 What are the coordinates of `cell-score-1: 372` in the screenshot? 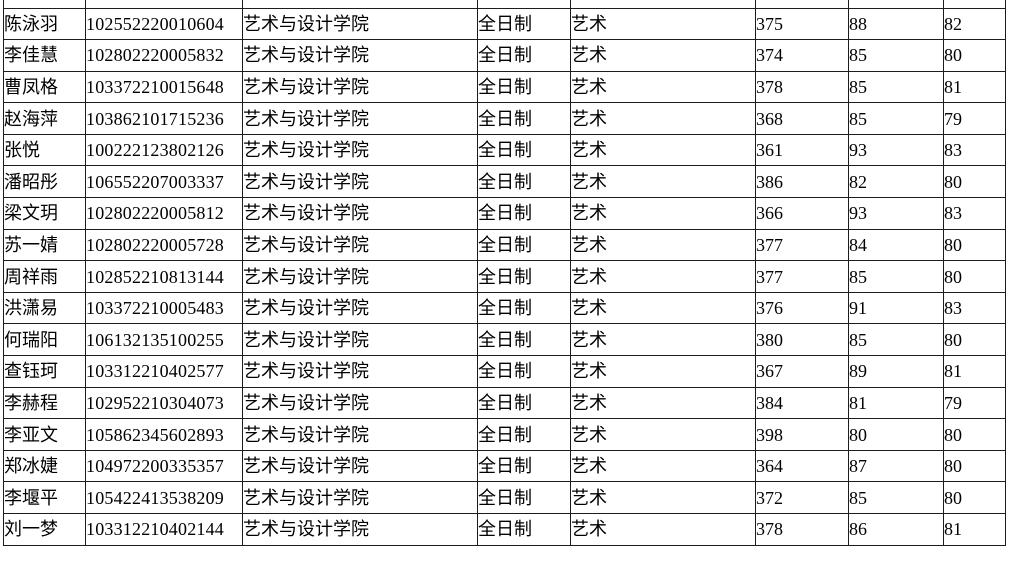 It's located at (802, 497).